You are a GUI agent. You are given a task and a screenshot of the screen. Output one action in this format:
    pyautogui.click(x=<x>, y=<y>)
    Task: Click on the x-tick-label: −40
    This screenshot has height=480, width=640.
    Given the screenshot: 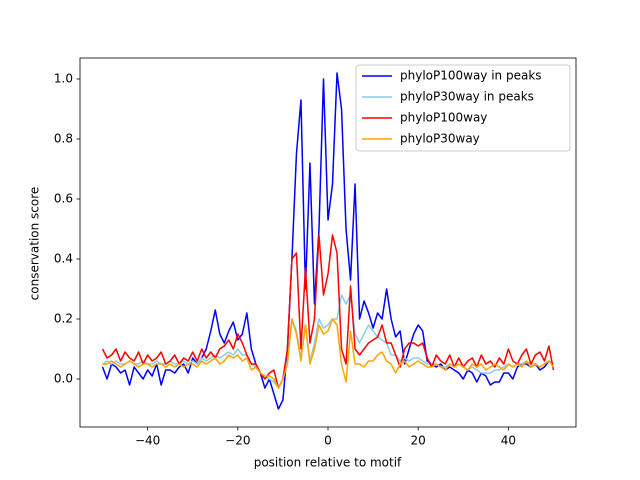 What is the action you would take?
    pyautogui.click(x=147, y=441)
    